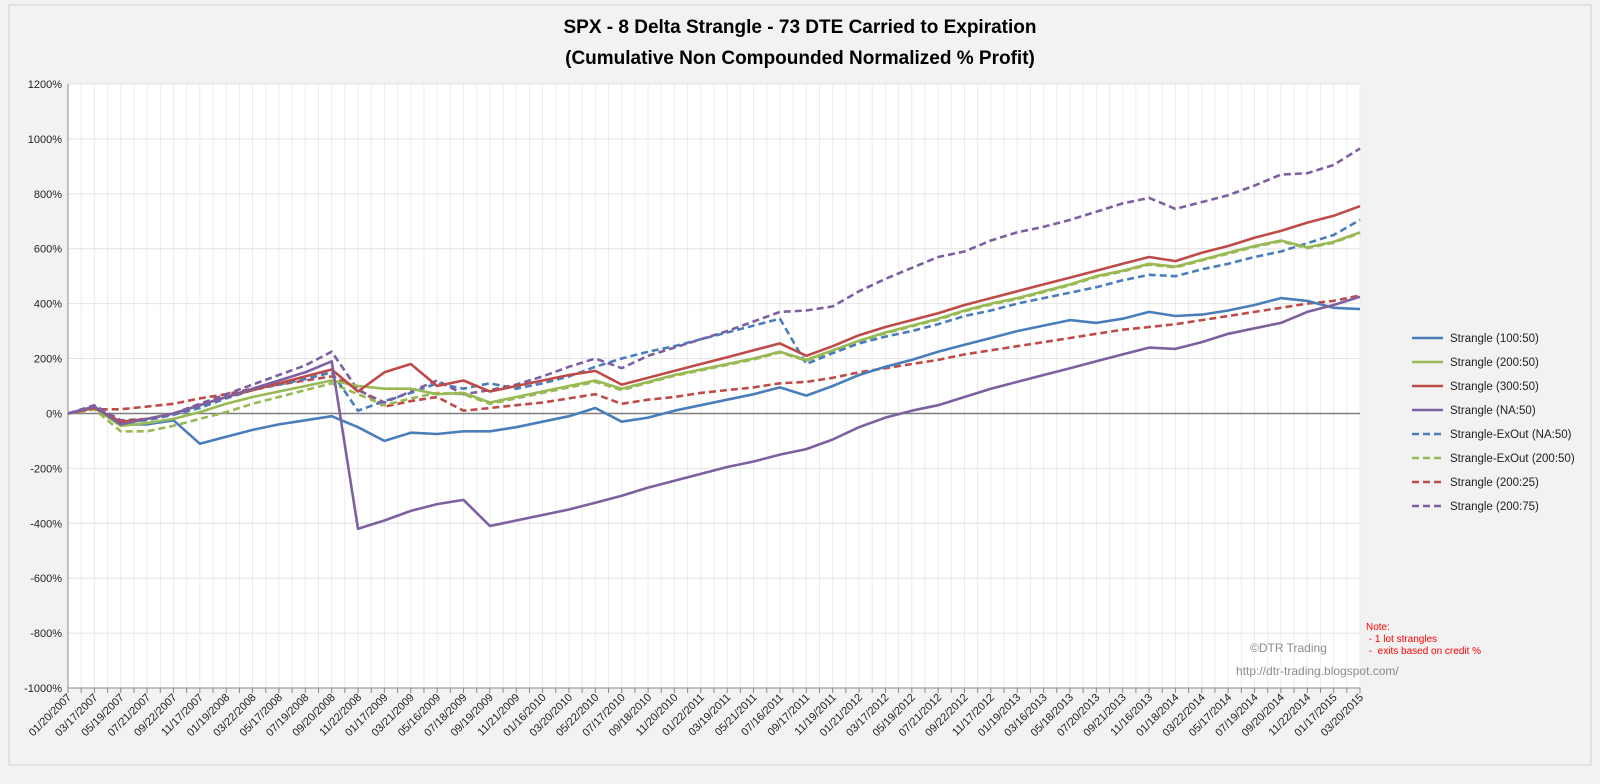 The image size is (1600, 784). I want to click on series-line, so click(714, 354).